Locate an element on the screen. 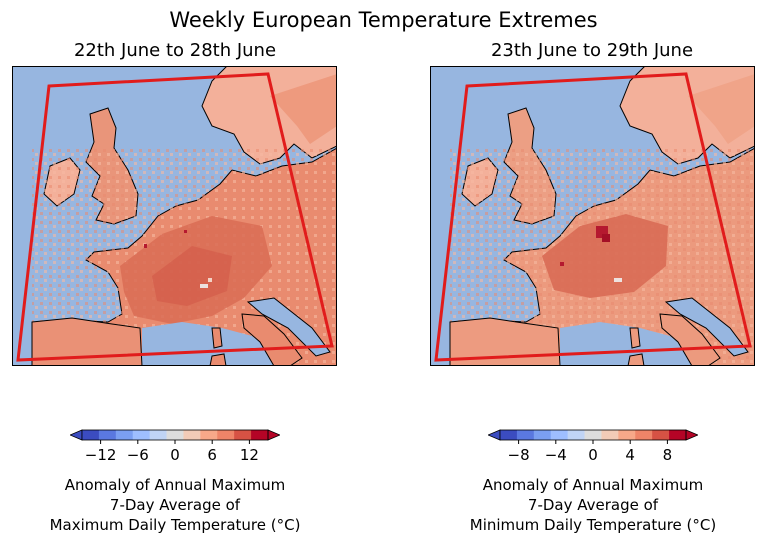  figure-title: Weekly European Temperature Extremes is located at coordinates (383, 20).